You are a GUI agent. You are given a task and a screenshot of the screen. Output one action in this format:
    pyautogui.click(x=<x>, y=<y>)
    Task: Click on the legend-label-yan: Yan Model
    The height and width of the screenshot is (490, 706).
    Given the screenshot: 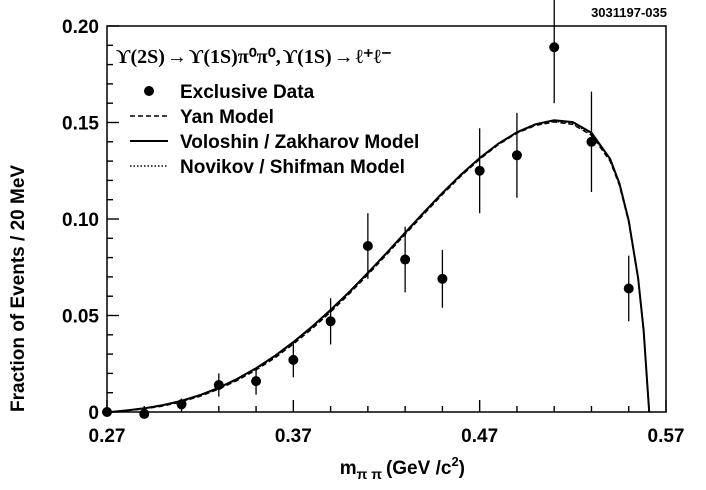 What is the action you would take?
    pyautogui.click(x=227, y=117)
    